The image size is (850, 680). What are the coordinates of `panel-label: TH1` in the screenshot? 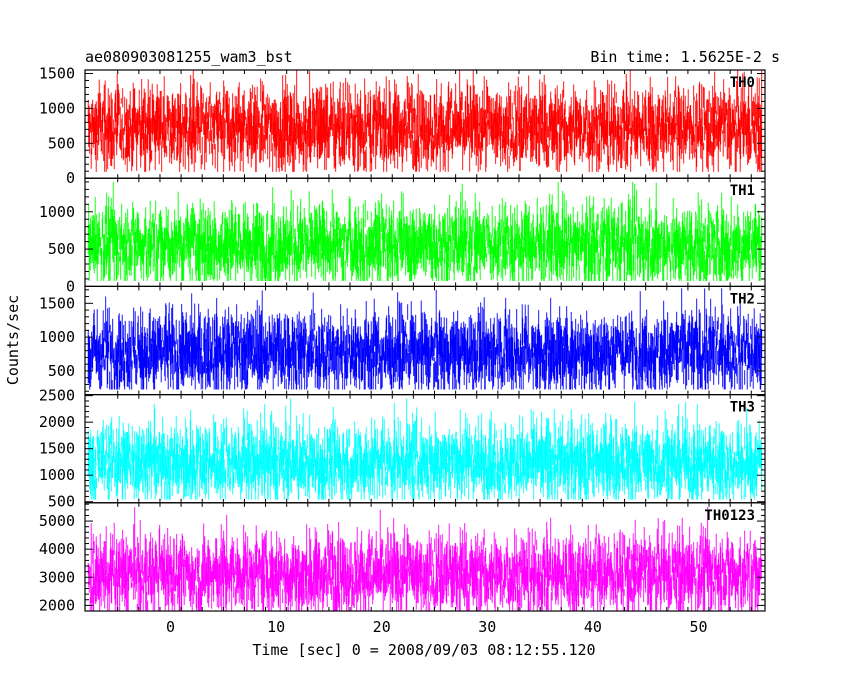 It's located at (742, 191).